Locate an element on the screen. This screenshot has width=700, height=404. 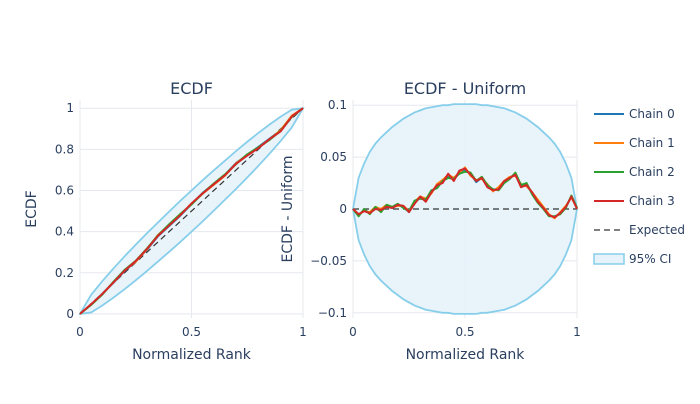
legend-item: Chain 1 is located at coordinates (634, 143).